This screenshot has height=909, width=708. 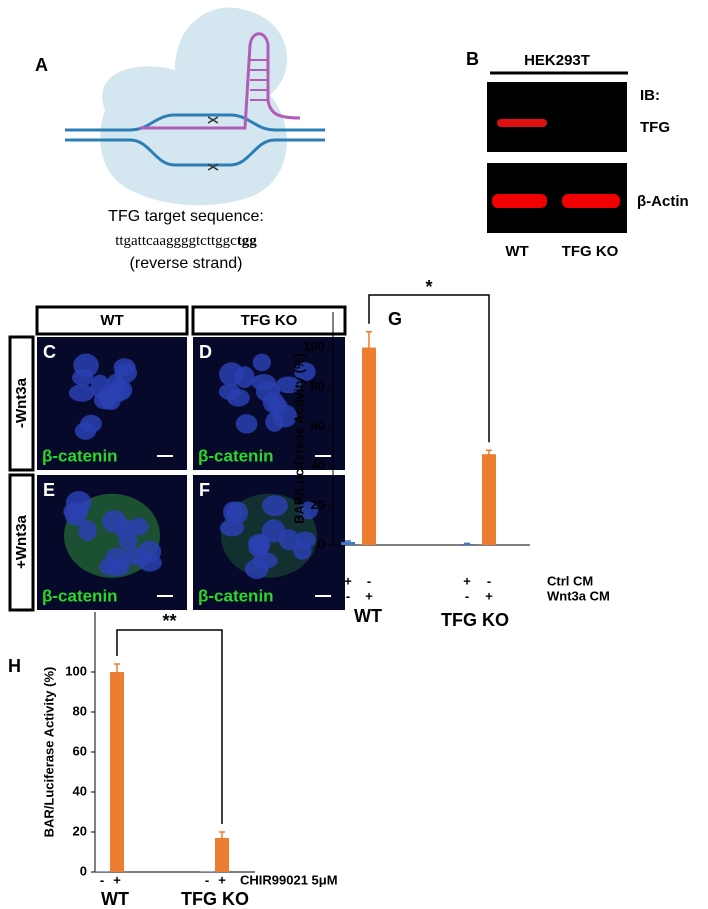 What do you see at coordinates (186, 263) in the screenshot?
I see `strand-note: (reverse strand)` at bounding box center [186, 263].